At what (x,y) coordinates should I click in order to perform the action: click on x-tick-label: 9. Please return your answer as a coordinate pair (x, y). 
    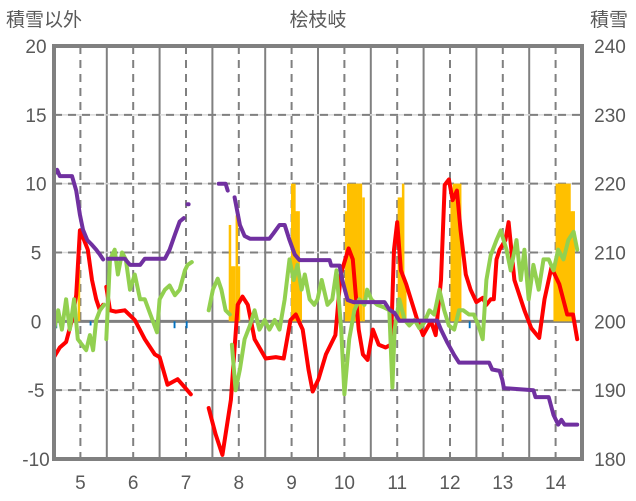
    Looking at the image, I should click on (291, 483).